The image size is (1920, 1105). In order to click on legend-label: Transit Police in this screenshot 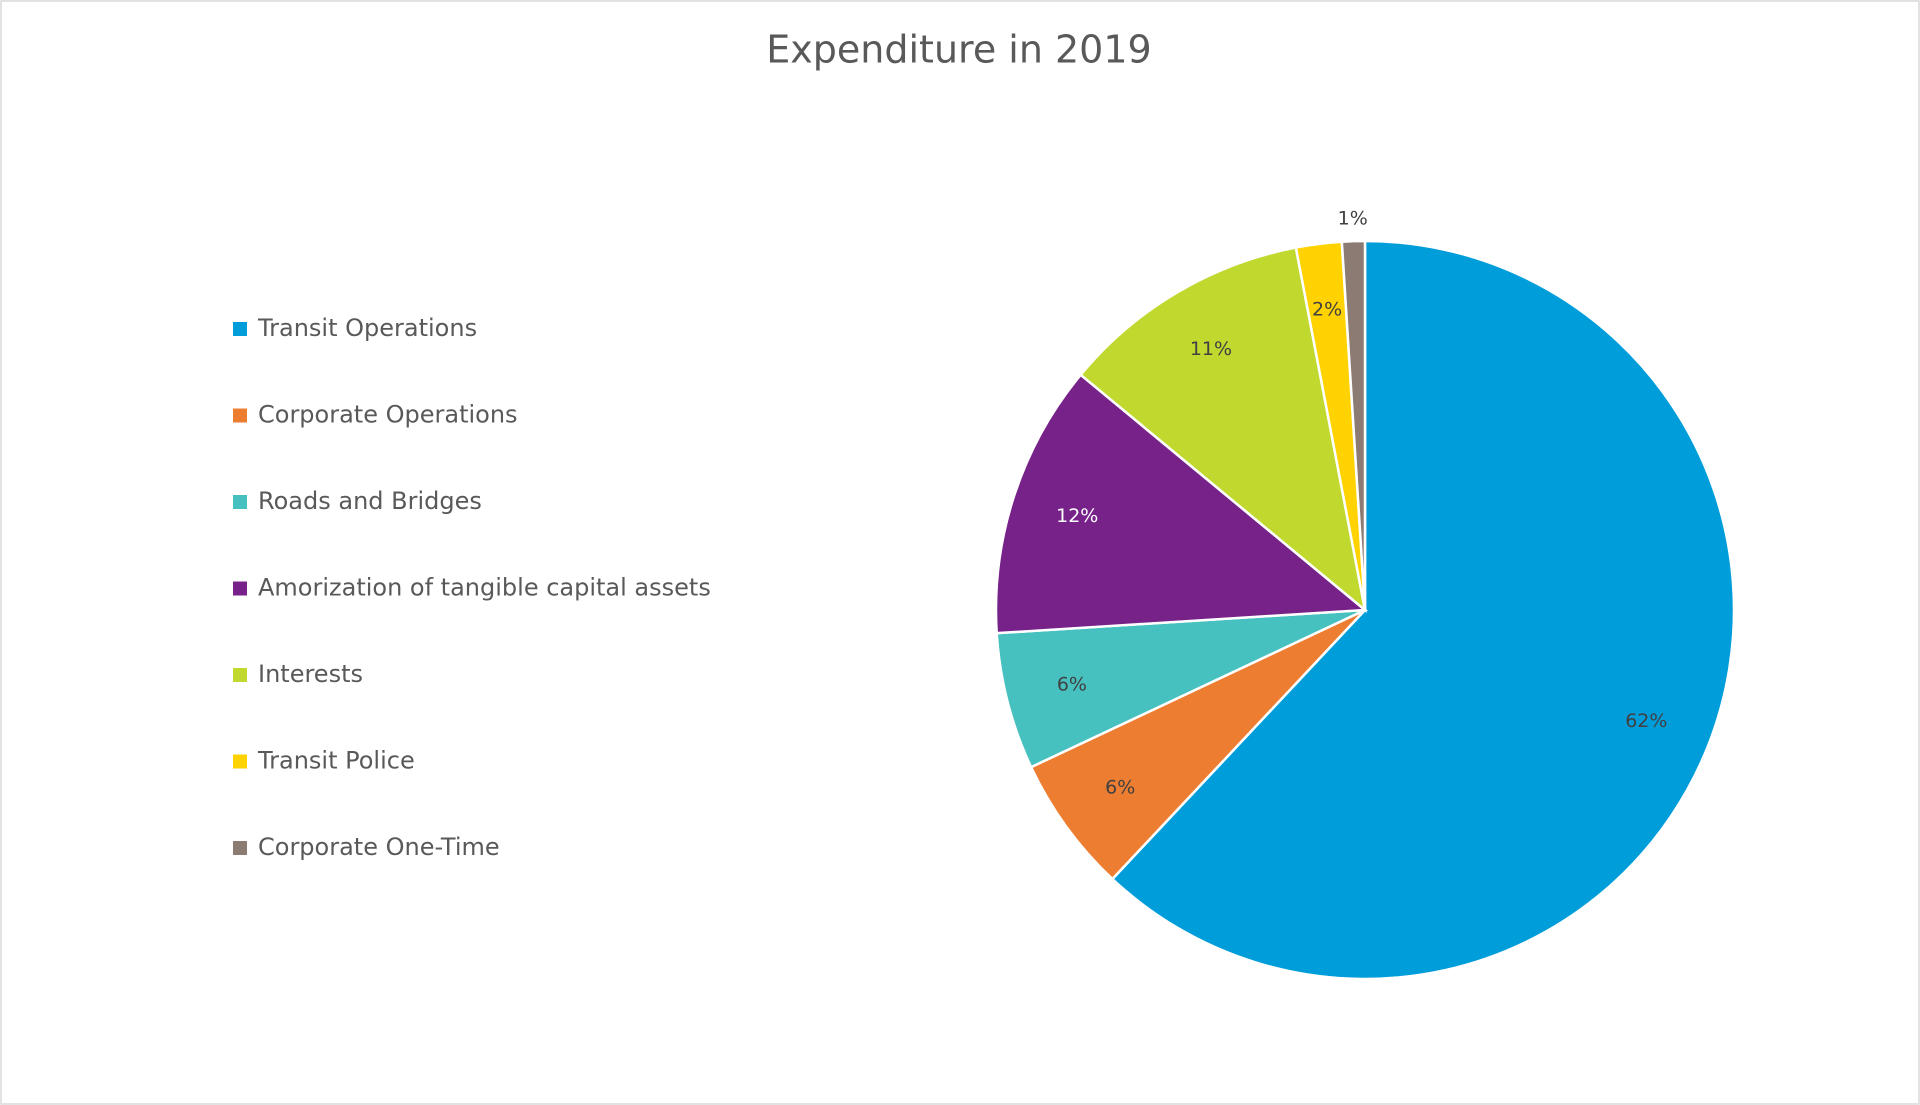, I will do `click(336, 761)`.